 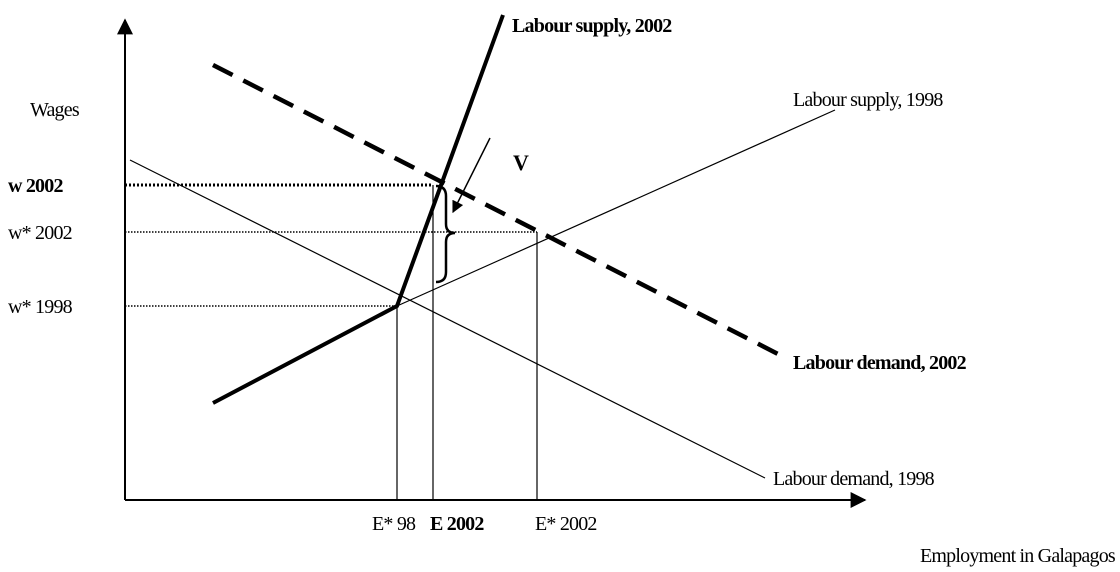 I want to click on curve-label: Labour supply, 1998, so click(x=868, y=100).